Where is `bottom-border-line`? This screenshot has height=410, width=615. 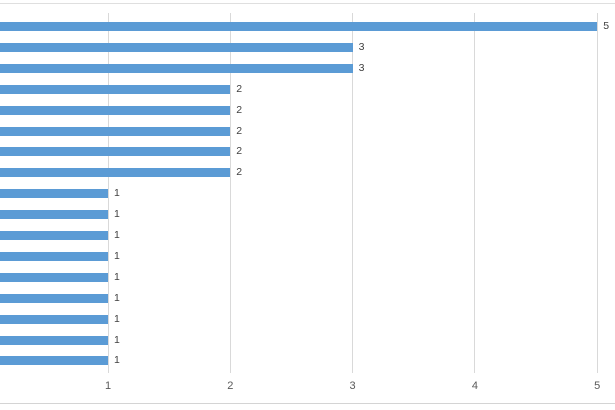
bottom-border-line is located at coordinates (307, 403).